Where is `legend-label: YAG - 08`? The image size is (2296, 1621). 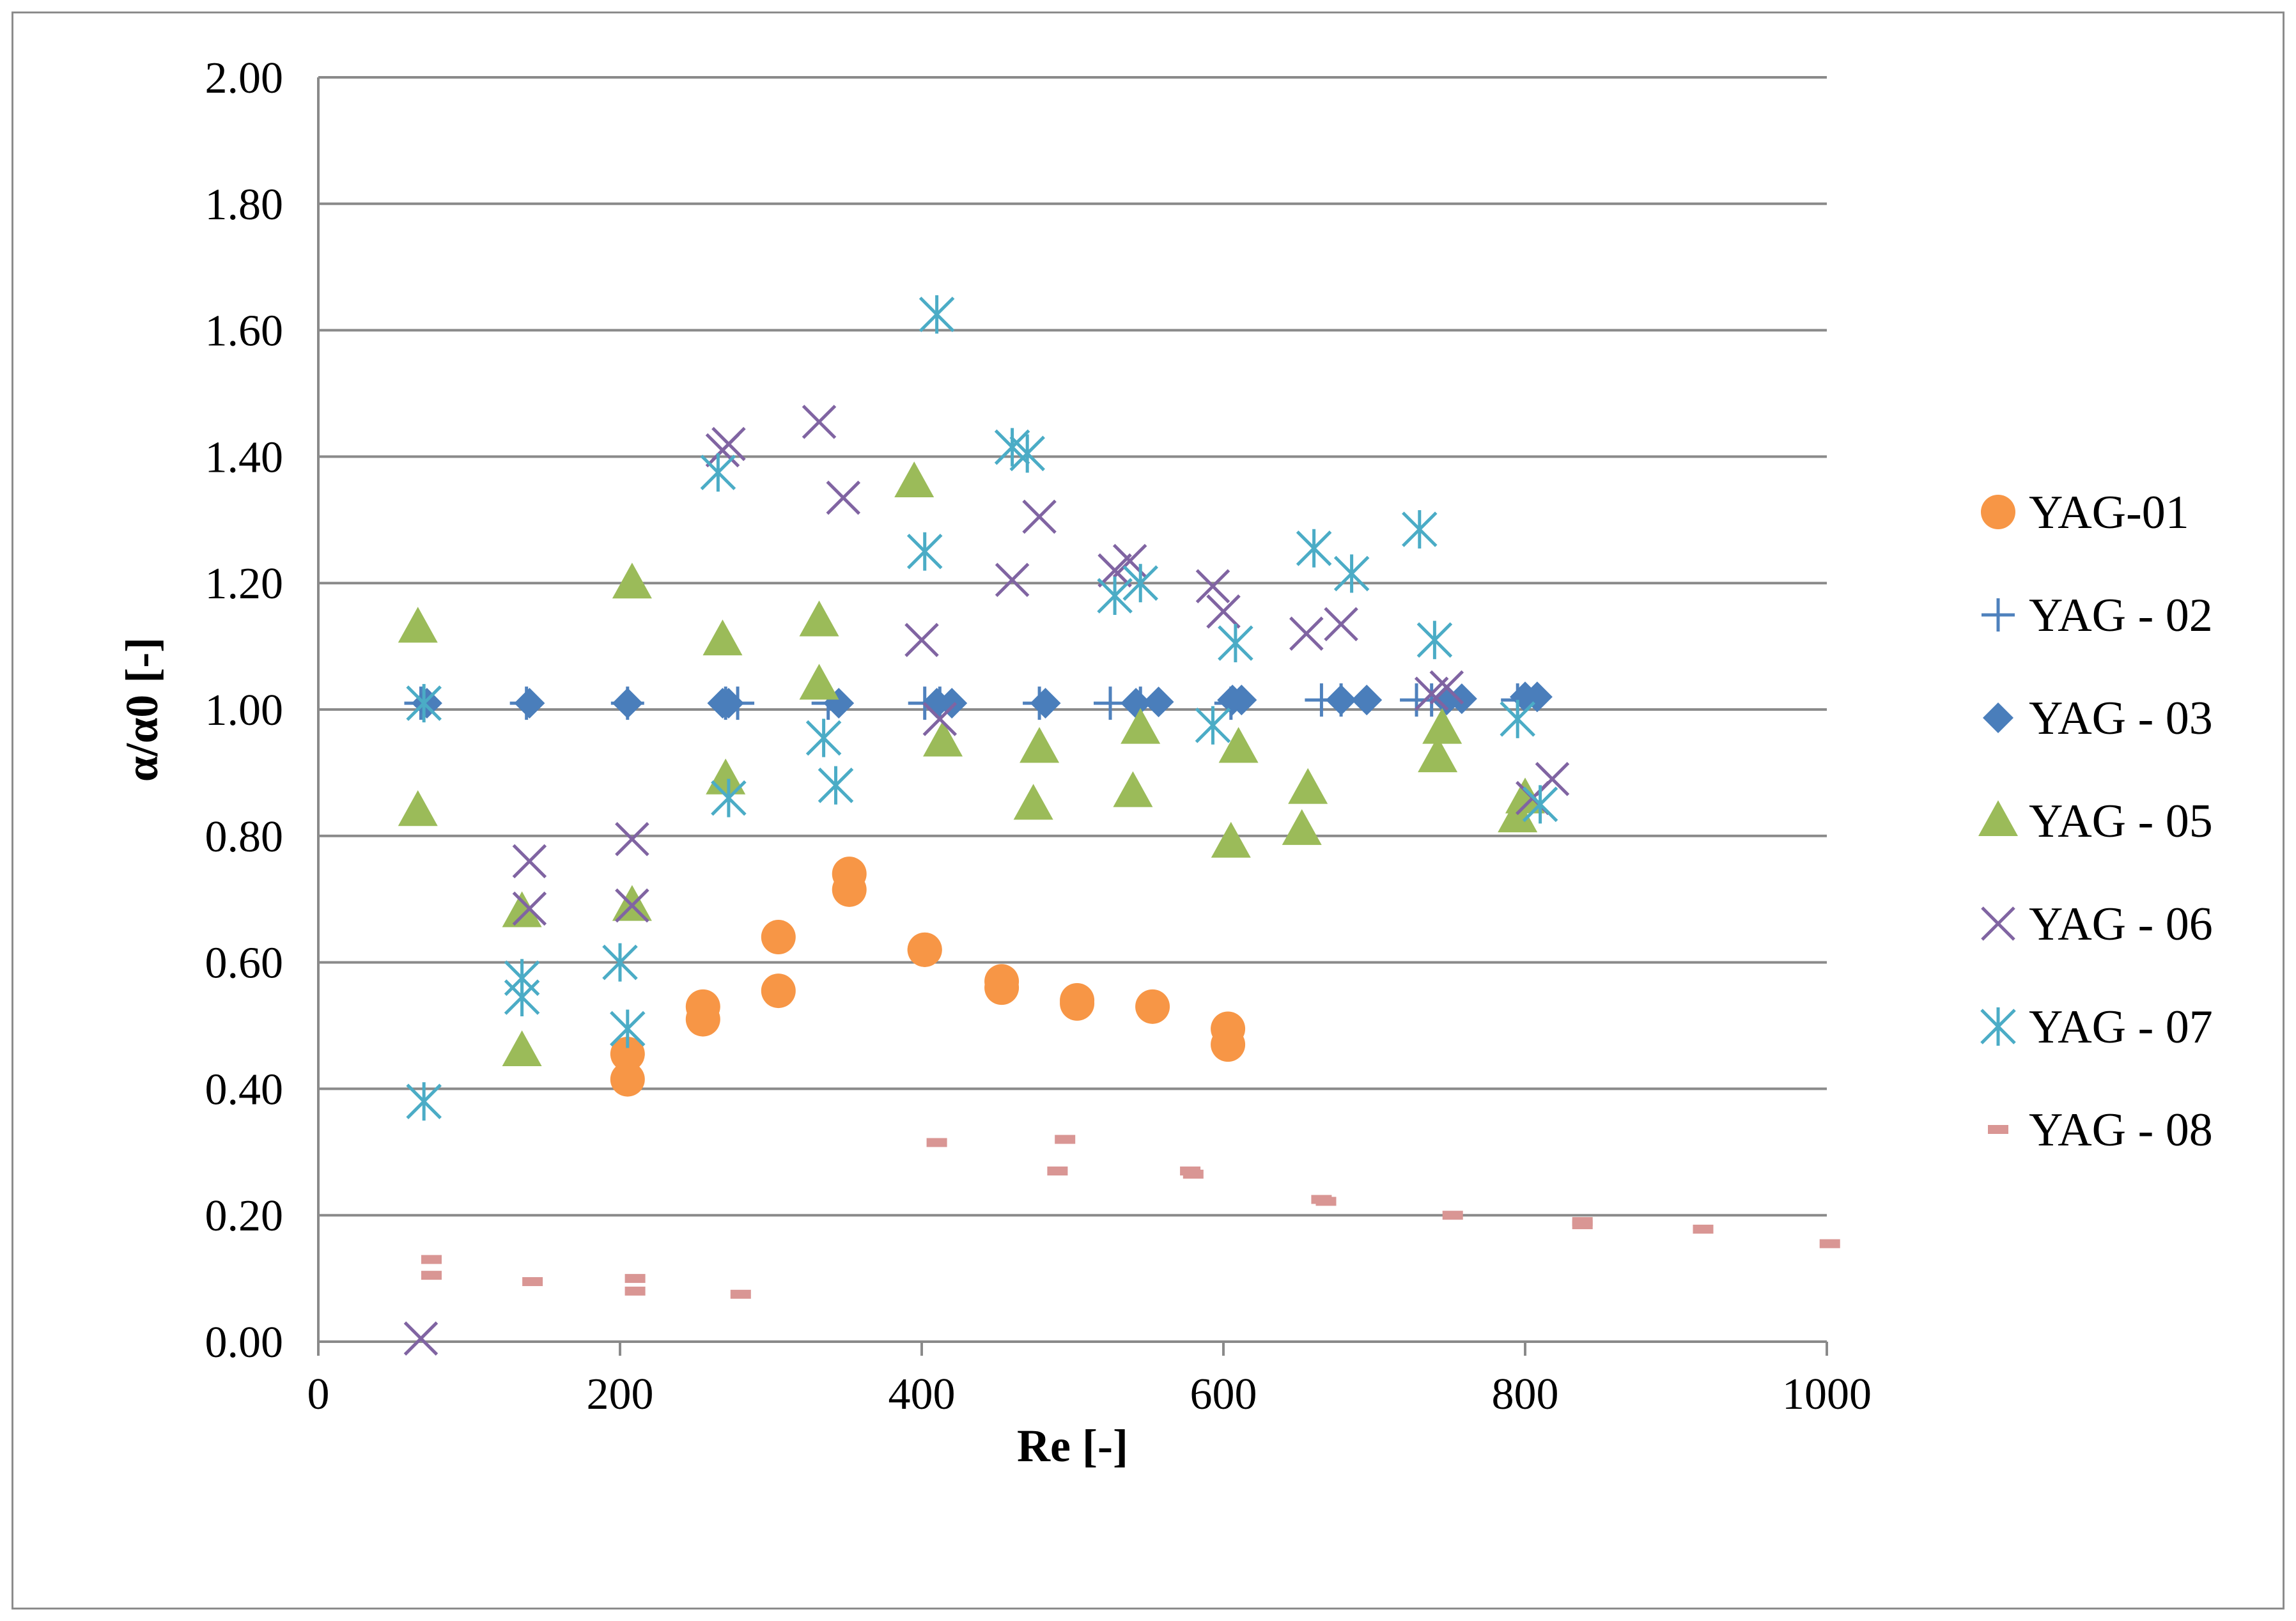 legend-label: YAG - 08 is located at coordinates (2121, 1130).